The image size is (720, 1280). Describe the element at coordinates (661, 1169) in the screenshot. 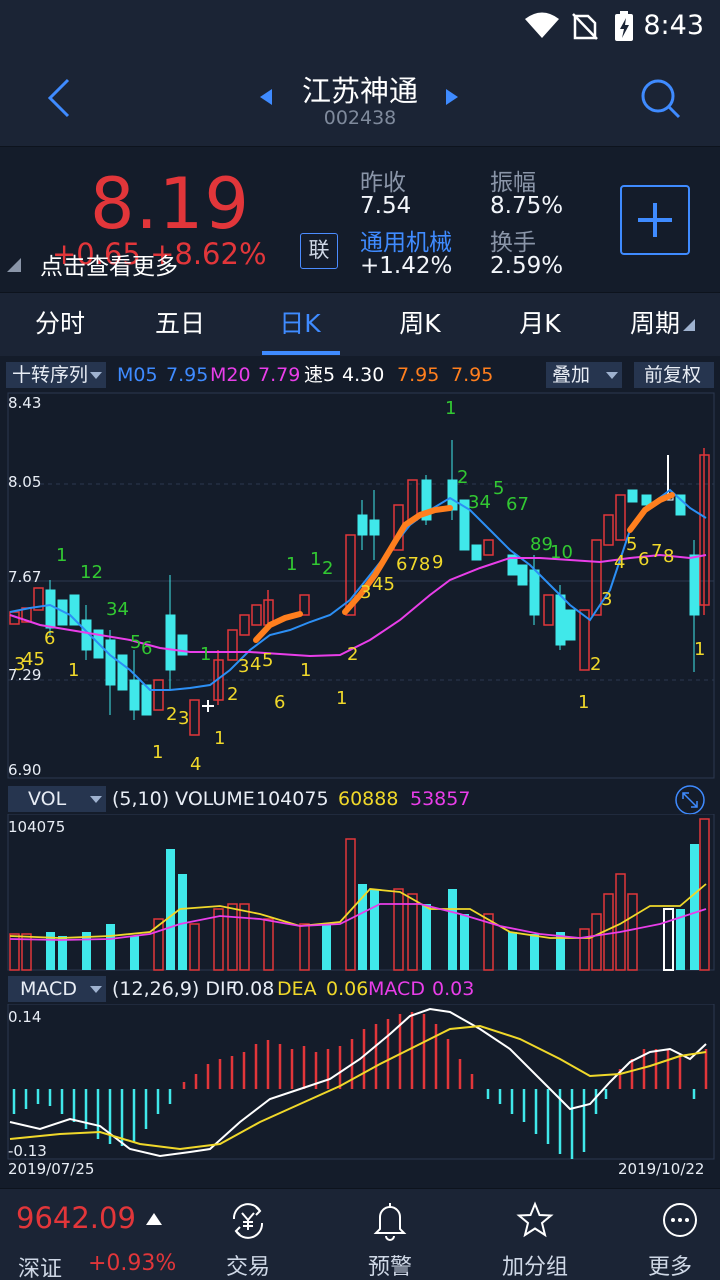

I see `date-end: 2019/10/22` at that location.